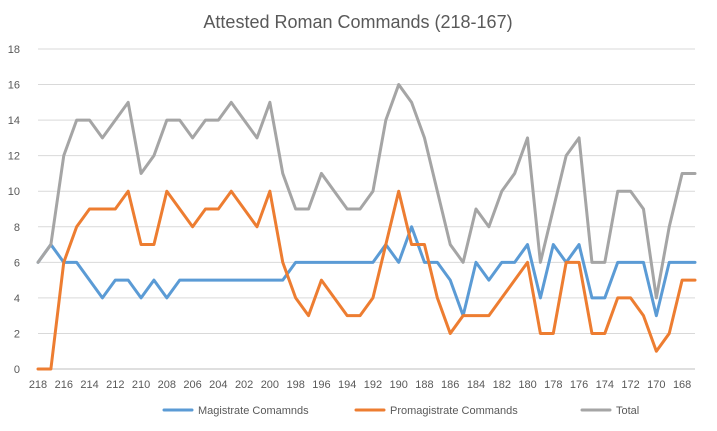 The image size is (717, 431). Describe the element at coordinates (64, 385) in the screenshot. I see `x-tick-label: 216` at that location.